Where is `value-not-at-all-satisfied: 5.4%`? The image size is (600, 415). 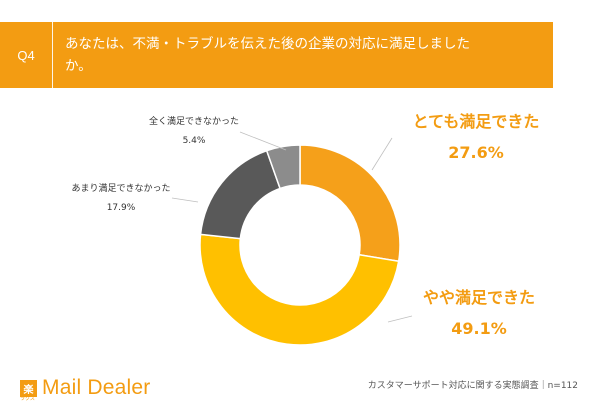
value-not-at-all-satisfied: 5.4% is located at coordinates (194, 141).